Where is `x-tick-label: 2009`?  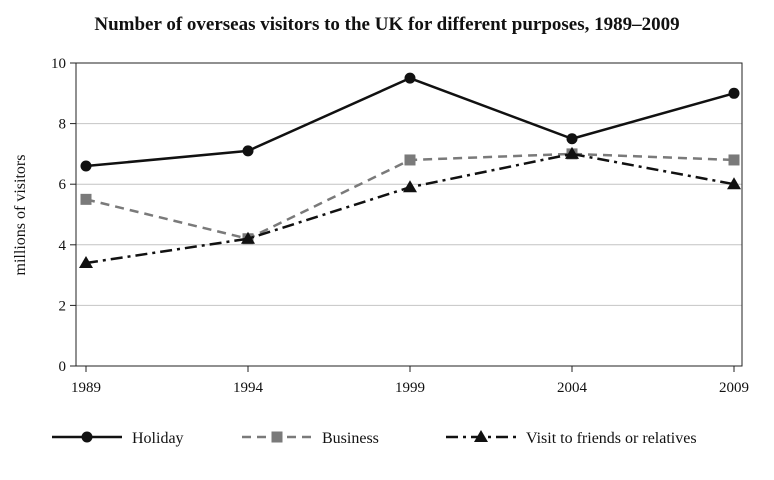 x-tick-label: 2009 is located at coordinates (734, 388).